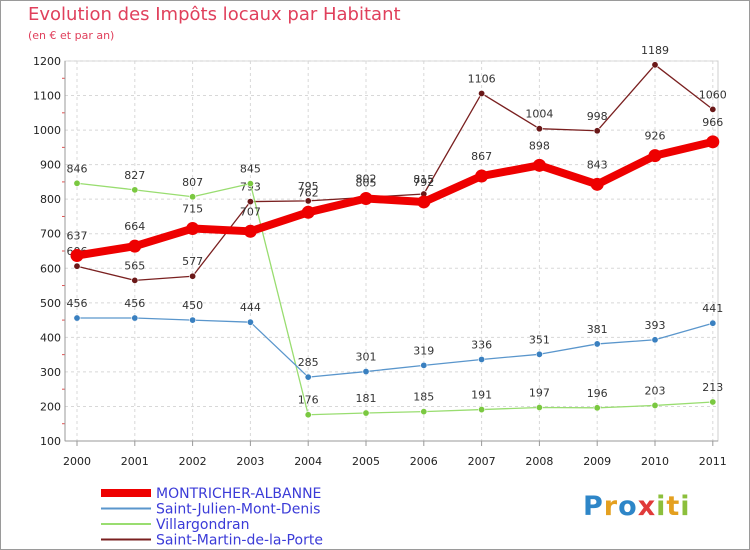 The width and height of the screenshot is (750, 550). I want to click on data-label-saint-julien-mont-denis: 444, so click(250, 307).